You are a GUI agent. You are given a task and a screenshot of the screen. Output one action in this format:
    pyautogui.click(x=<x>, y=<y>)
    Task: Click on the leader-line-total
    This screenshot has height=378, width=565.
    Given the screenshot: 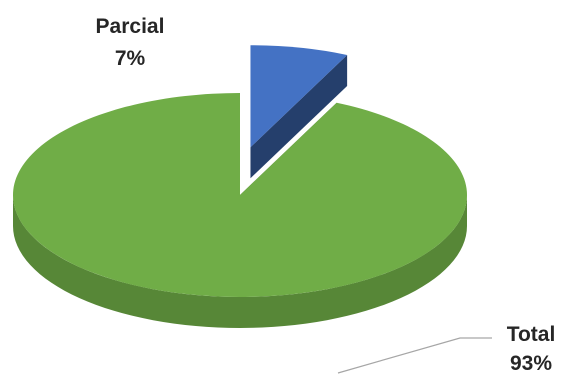 What is the action you would take?
    pyautogui.click(x=414, y=355)
    